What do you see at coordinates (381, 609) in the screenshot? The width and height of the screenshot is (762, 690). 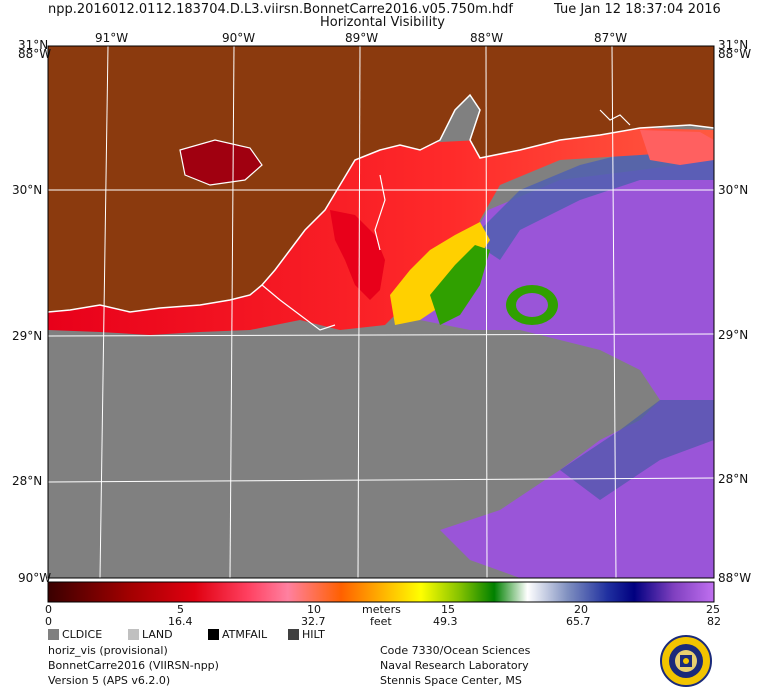 I see `colorbar-unit-meters: meters` at bounding box center [381, 609].